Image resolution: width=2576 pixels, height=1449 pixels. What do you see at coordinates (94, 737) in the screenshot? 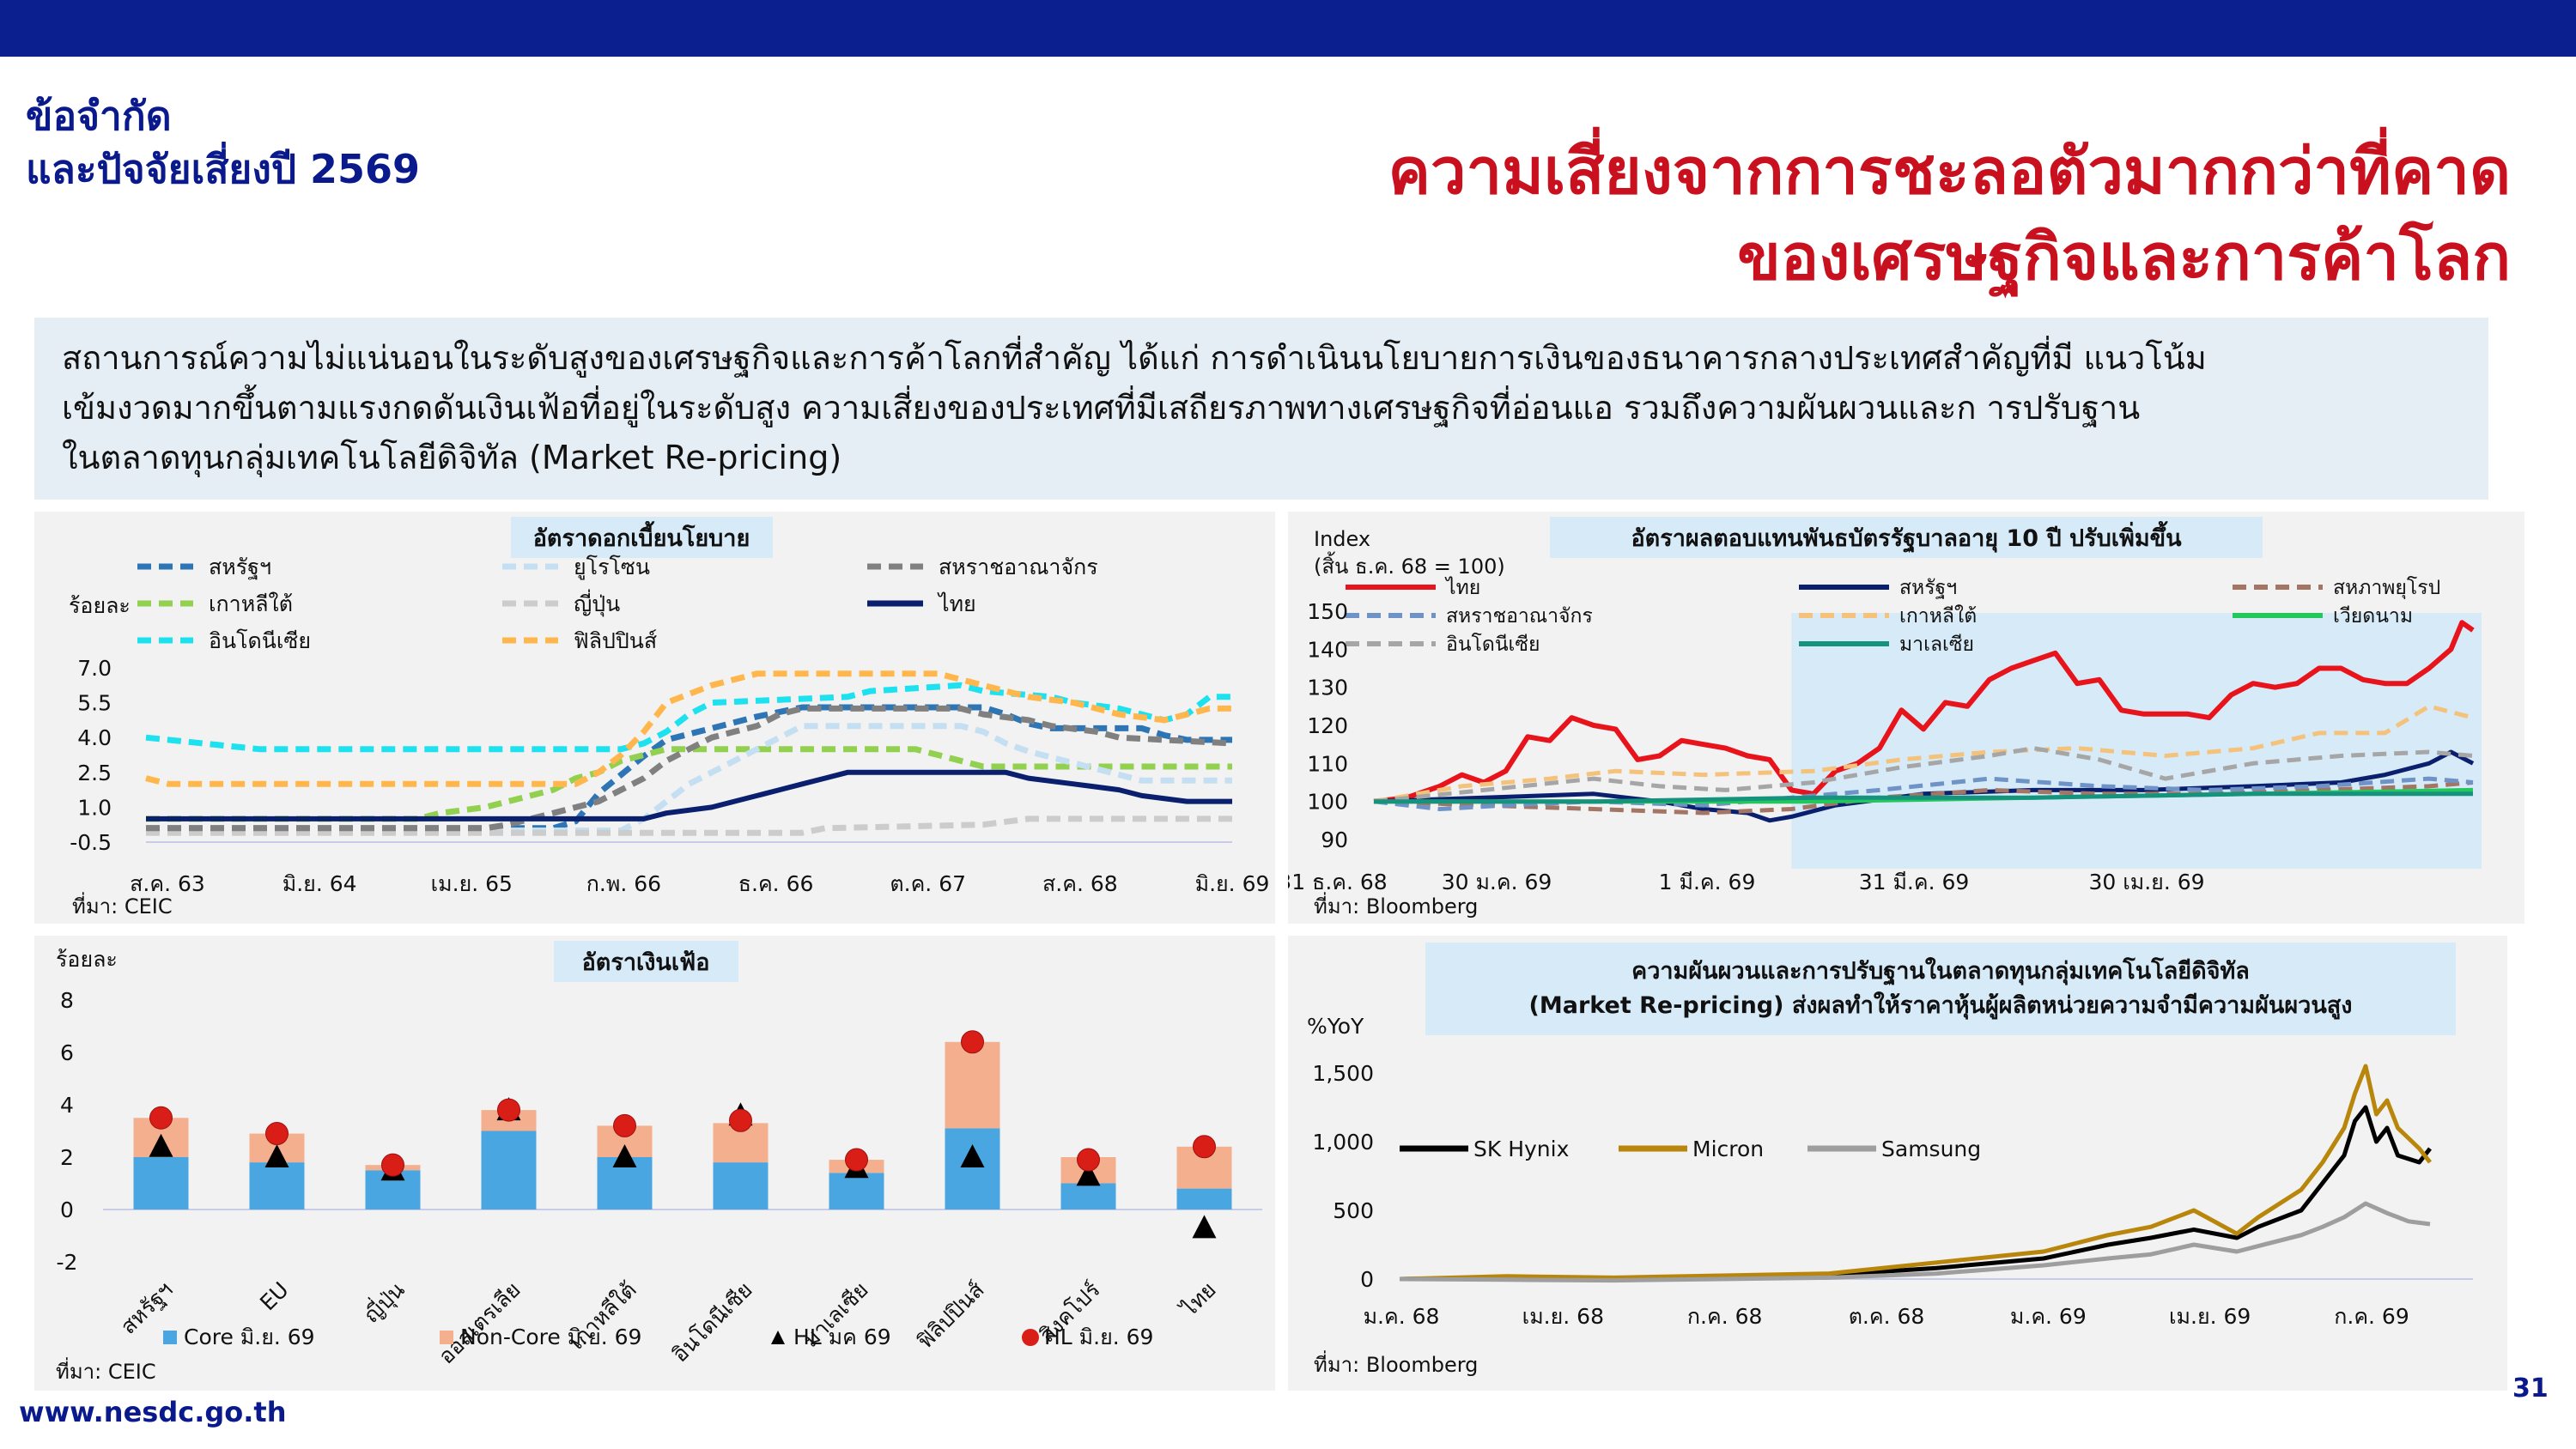
I see `y-tick-label: 4.0` at bounding box center [94, 737].